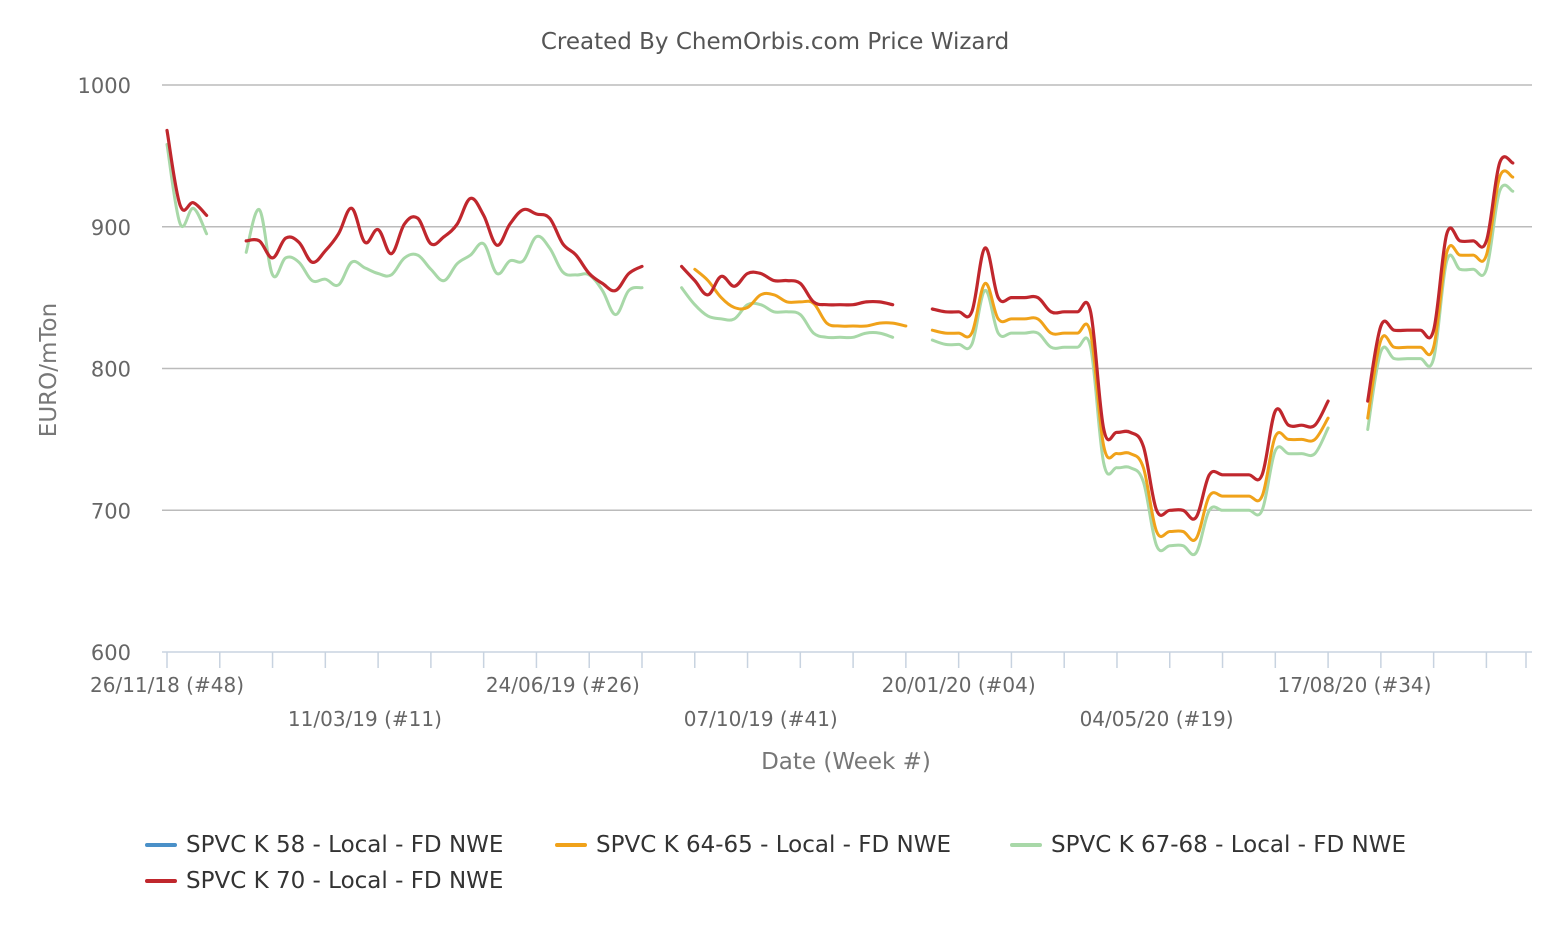  I want to click on x-tick-label: 26/11/18 (#48), so click(167, 685).